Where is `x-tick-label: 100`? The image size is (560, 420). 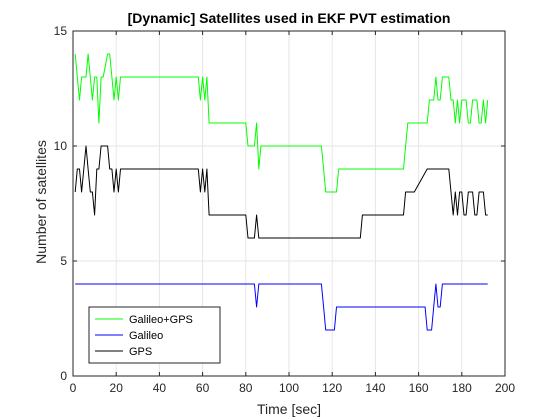 x-tick-label: 100 is located at coordinates (289, 388).